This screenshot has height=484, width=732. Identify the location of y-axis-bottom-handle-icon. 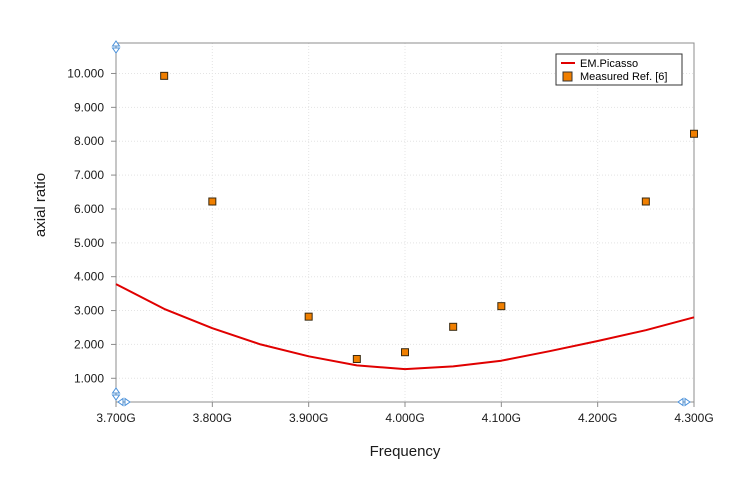
(116, 394).